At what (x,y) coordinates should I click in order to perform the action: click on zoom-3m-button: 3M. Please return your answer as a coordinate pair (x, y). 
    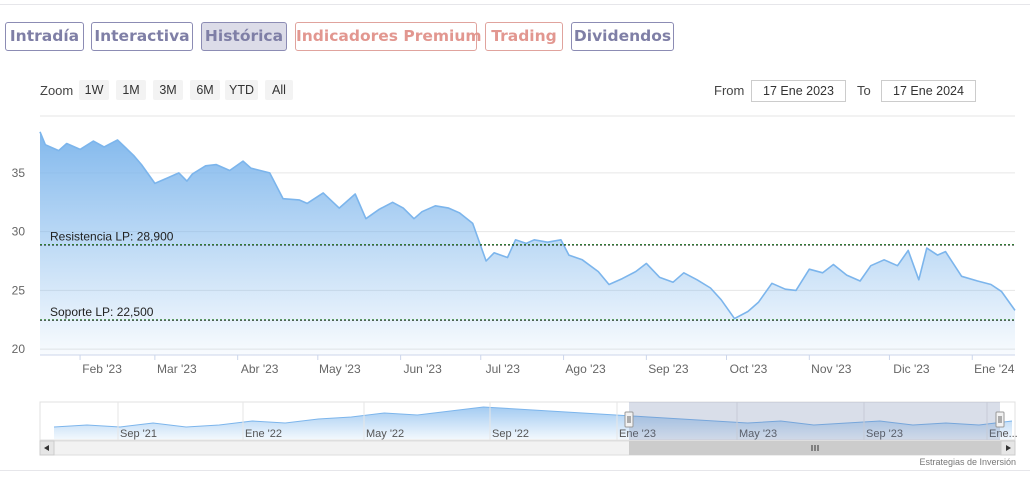
    Looking at the image, I should click on (168, 90).